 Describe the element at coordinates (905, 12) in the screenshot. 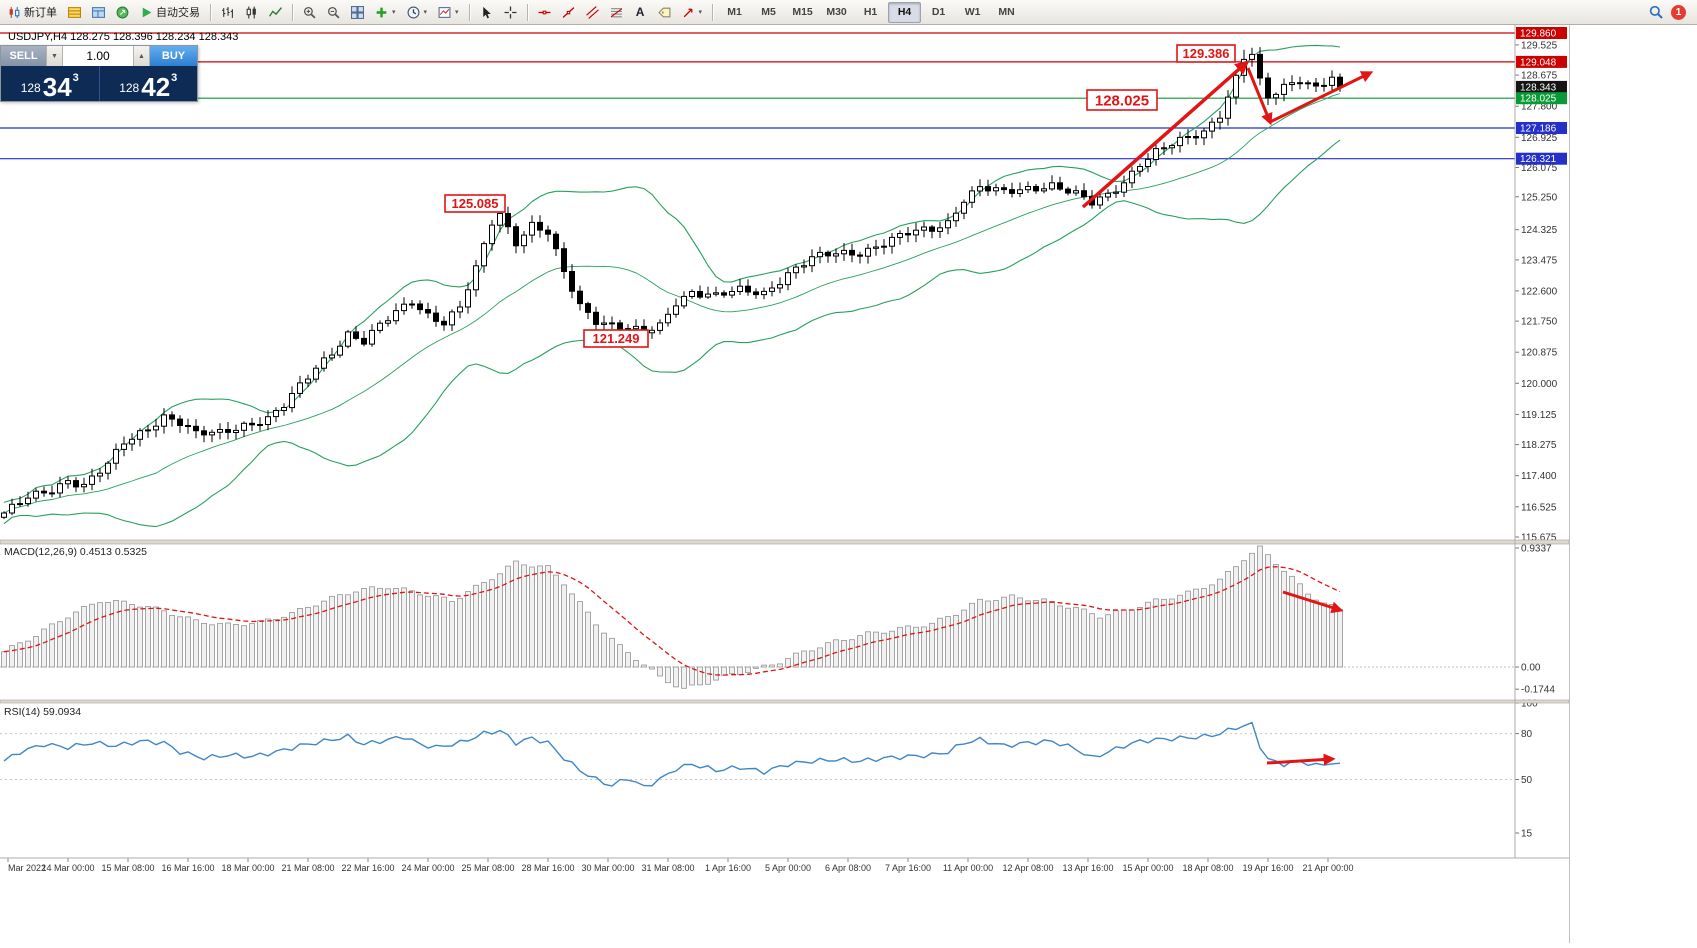

I see `timeframe-h4-button: H4` at that location.